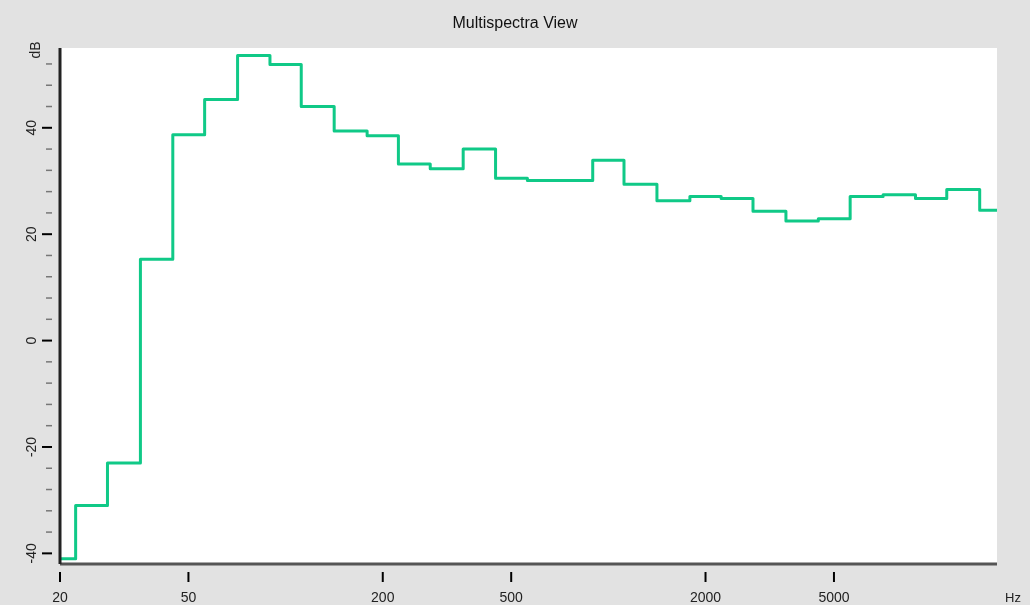 This screenshot has width=1030, height=605. I want to click on chart-title: Multispectra View, so click(515, 23).